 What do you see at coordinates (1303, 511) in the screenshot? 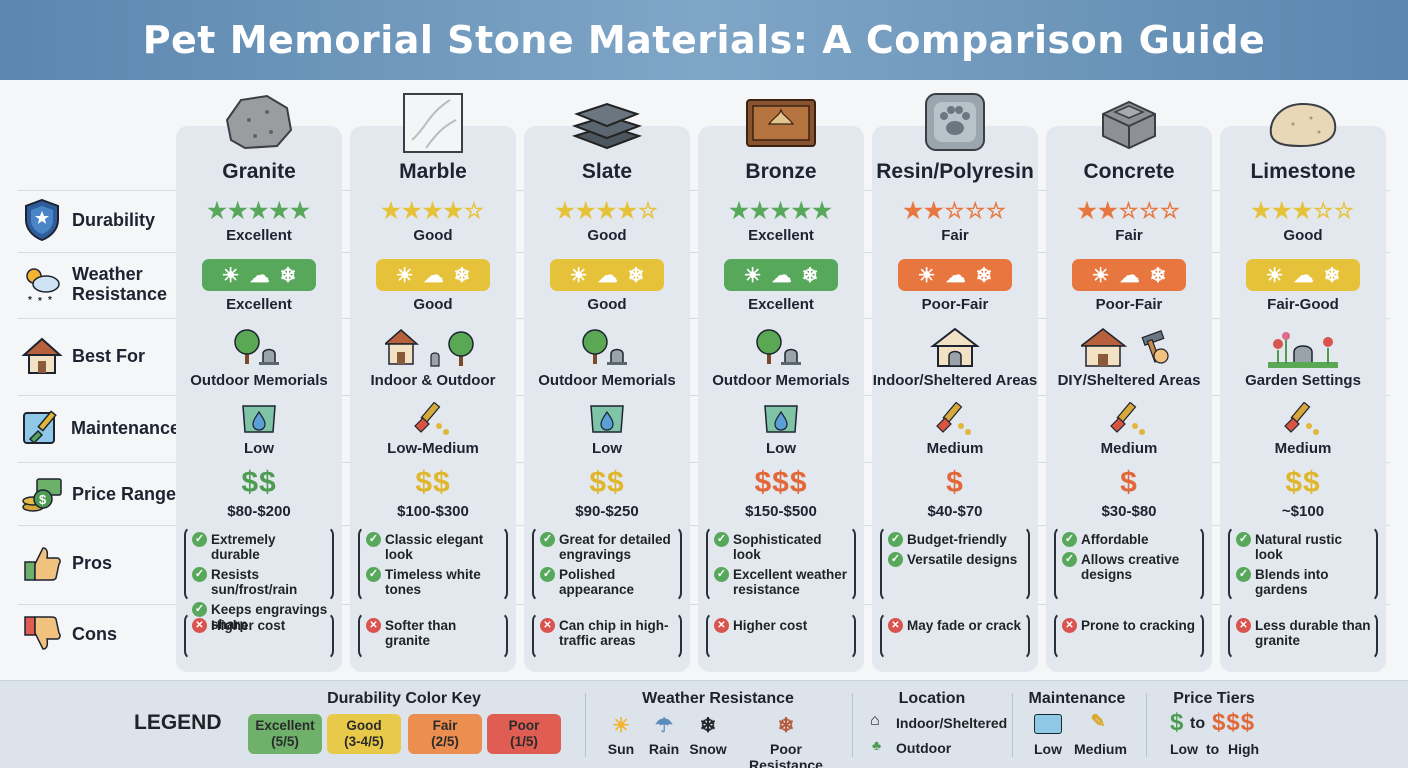
I see `price-text: ~$100` at bounding box center [1303, 511].